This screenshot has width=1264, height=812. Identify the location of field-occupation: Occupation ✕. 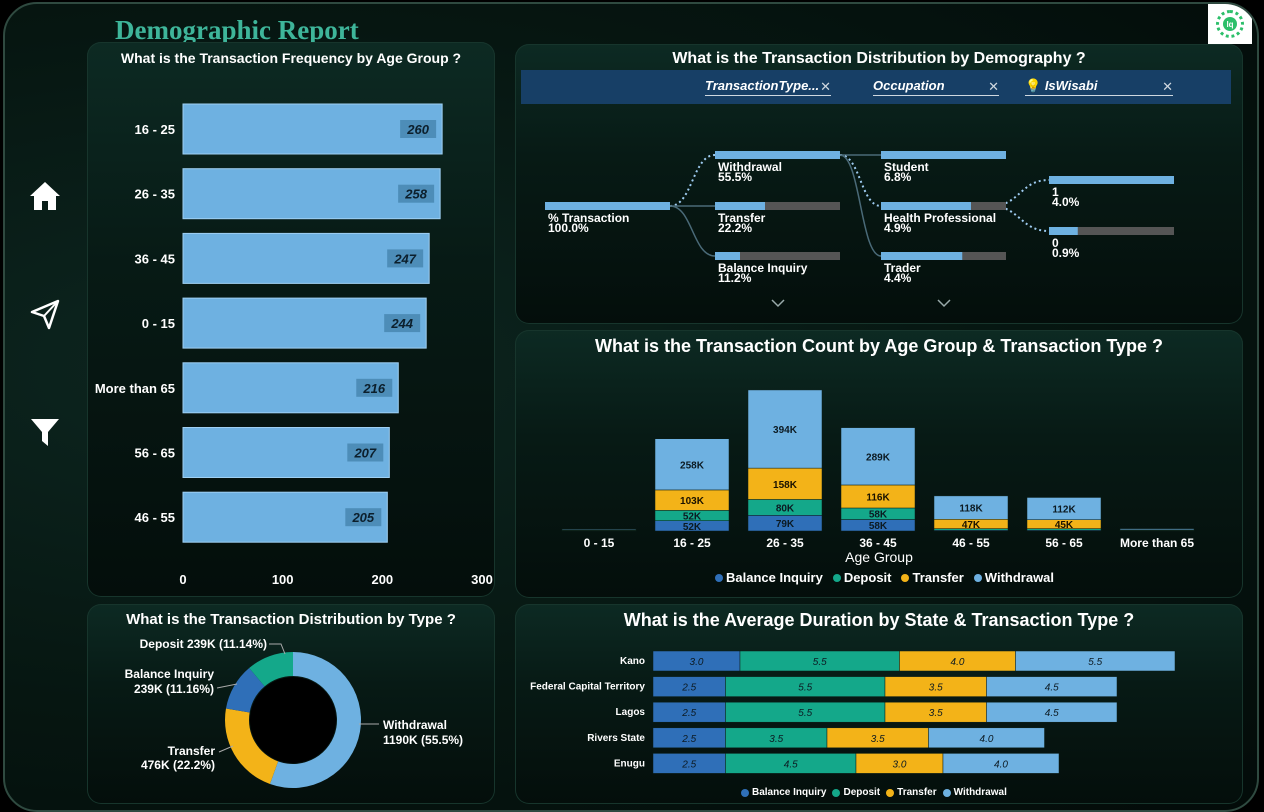
(936, 87).